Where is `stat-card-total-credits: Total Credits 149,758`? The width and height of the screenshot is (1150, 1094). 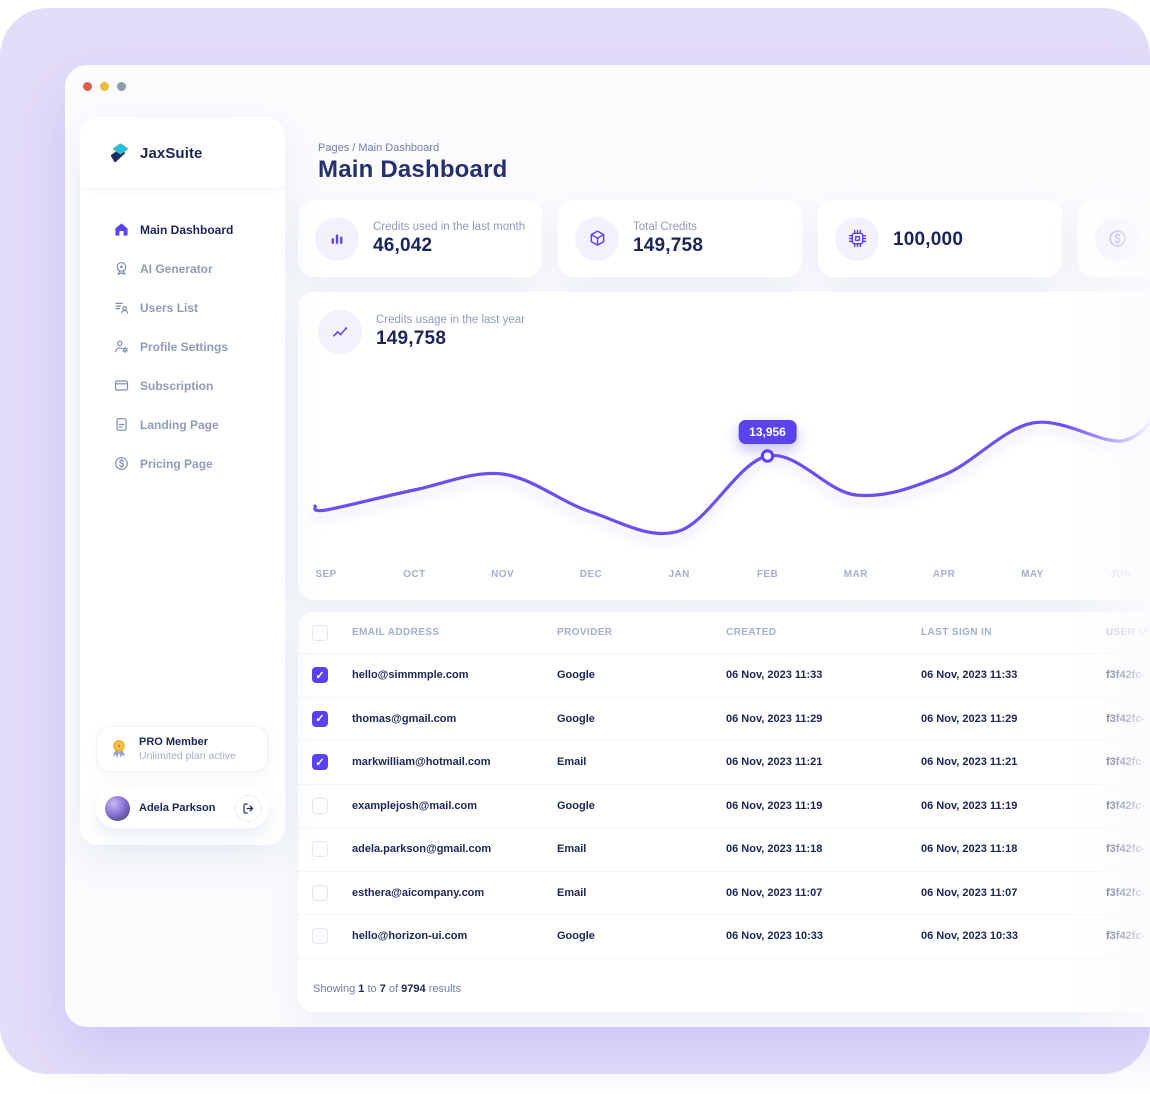
stat-card-total-credits: Total Credits 149,758 is located at coordinates (680, 238).